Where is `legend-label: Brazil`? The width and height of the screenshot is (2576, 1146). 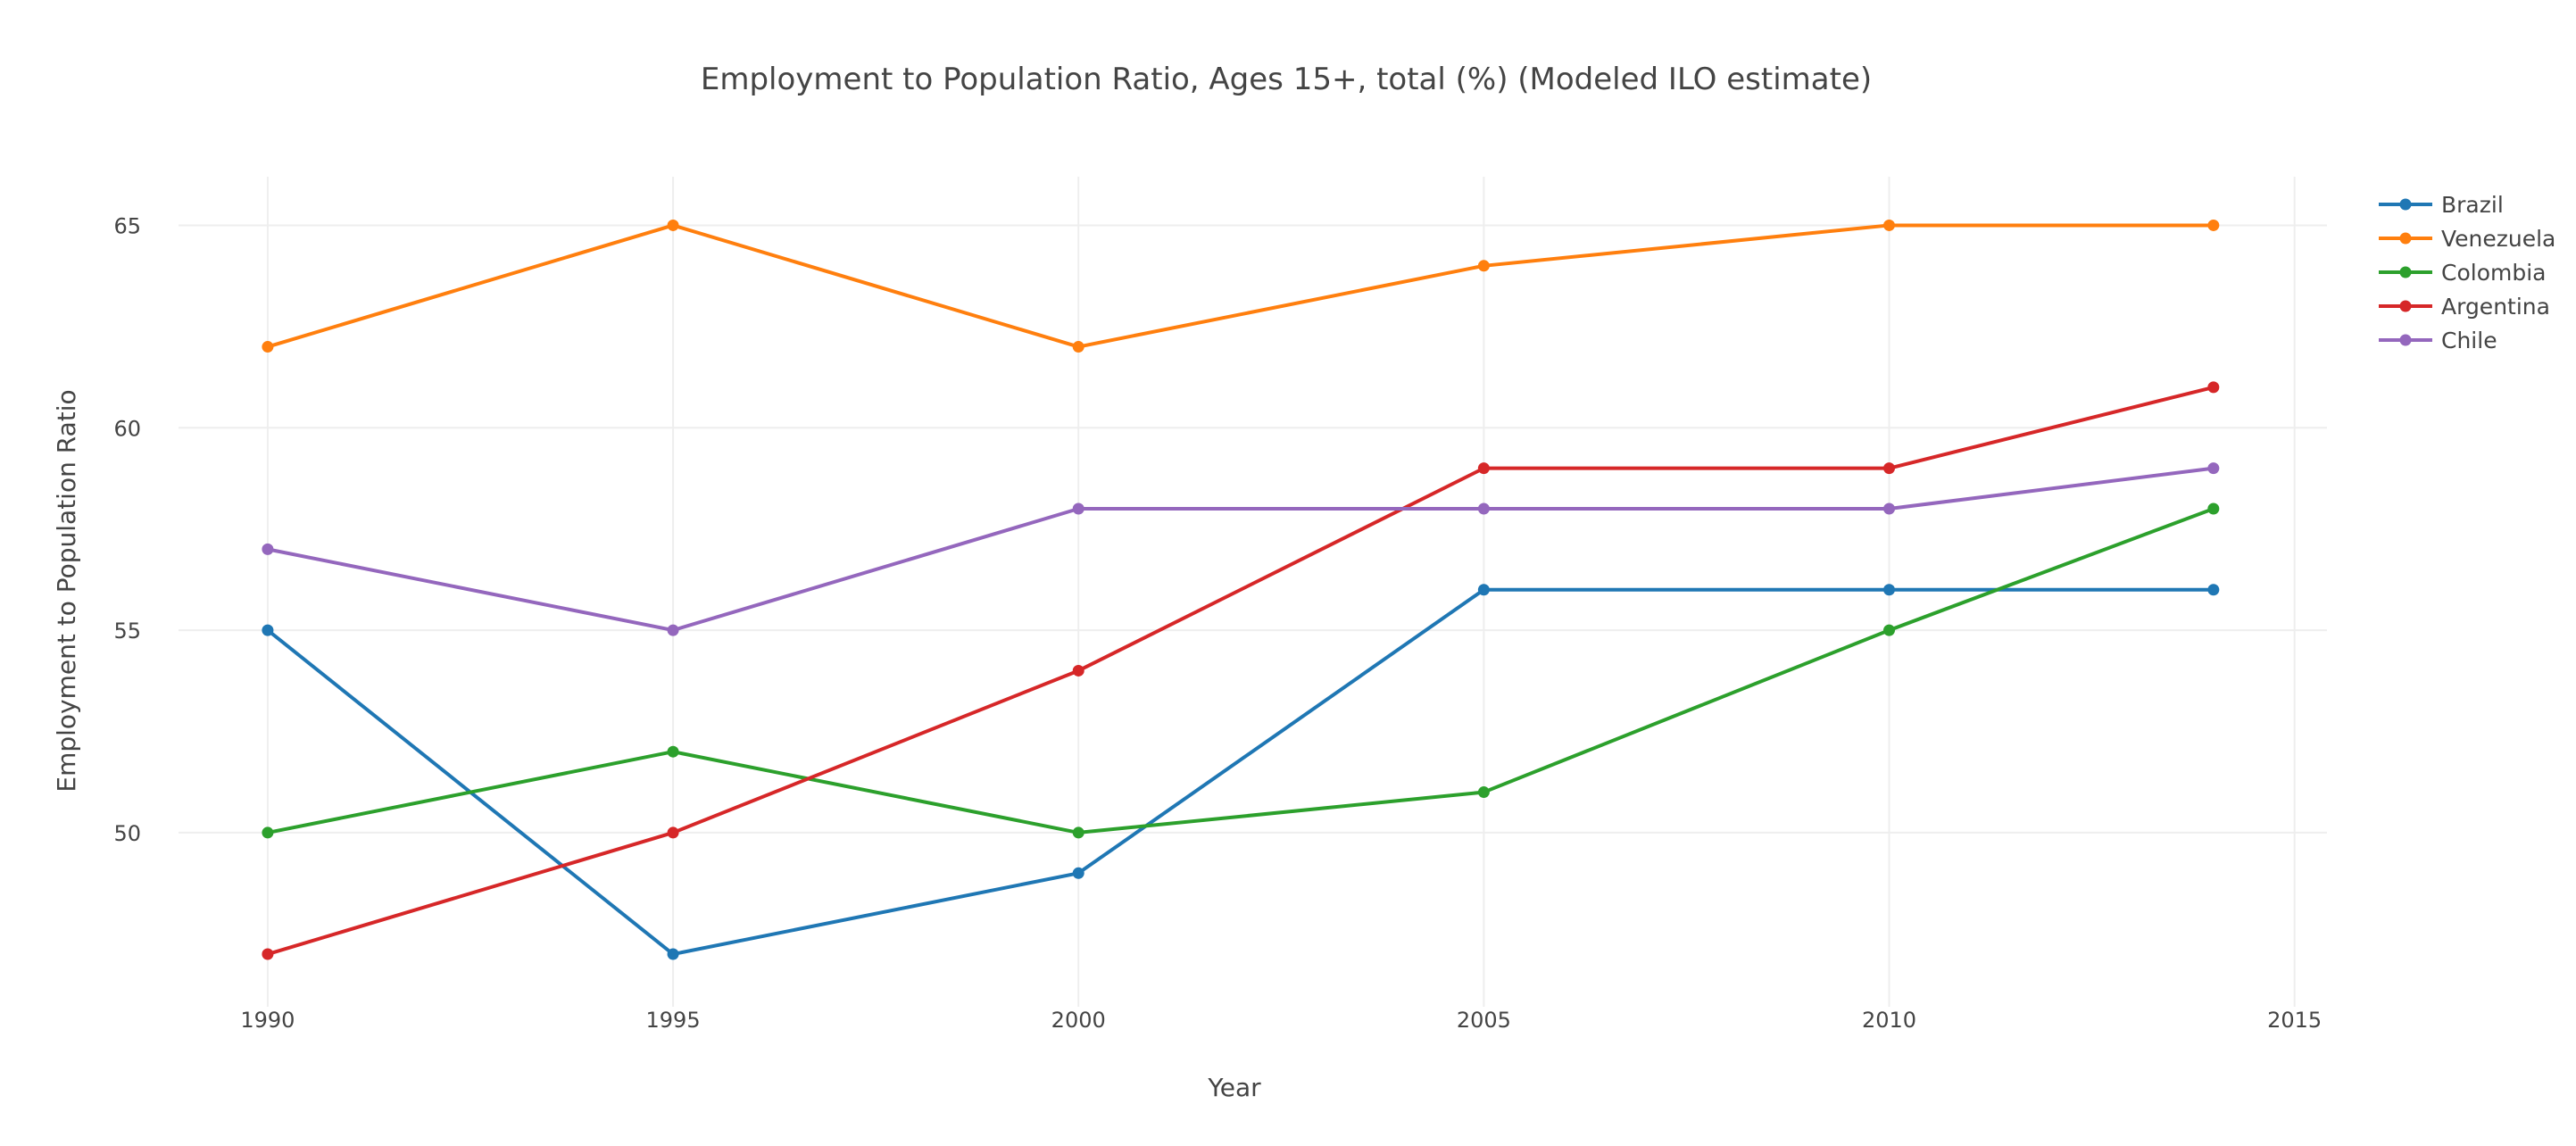 legend-label: Brazil is located at coordinates (2473, 205).